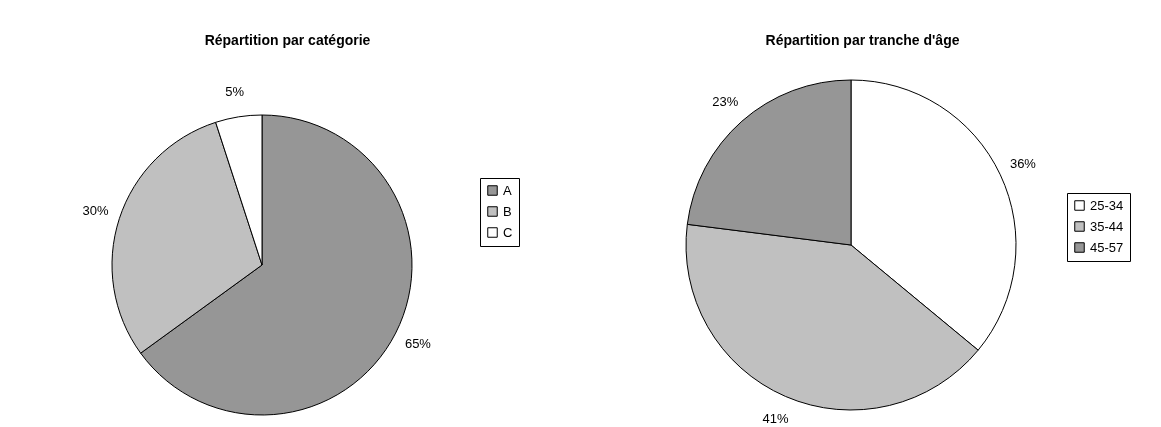  Describe the element at coordinates (1107, 226) in the screenshot. I see `legend-label: 35-44` at that location.